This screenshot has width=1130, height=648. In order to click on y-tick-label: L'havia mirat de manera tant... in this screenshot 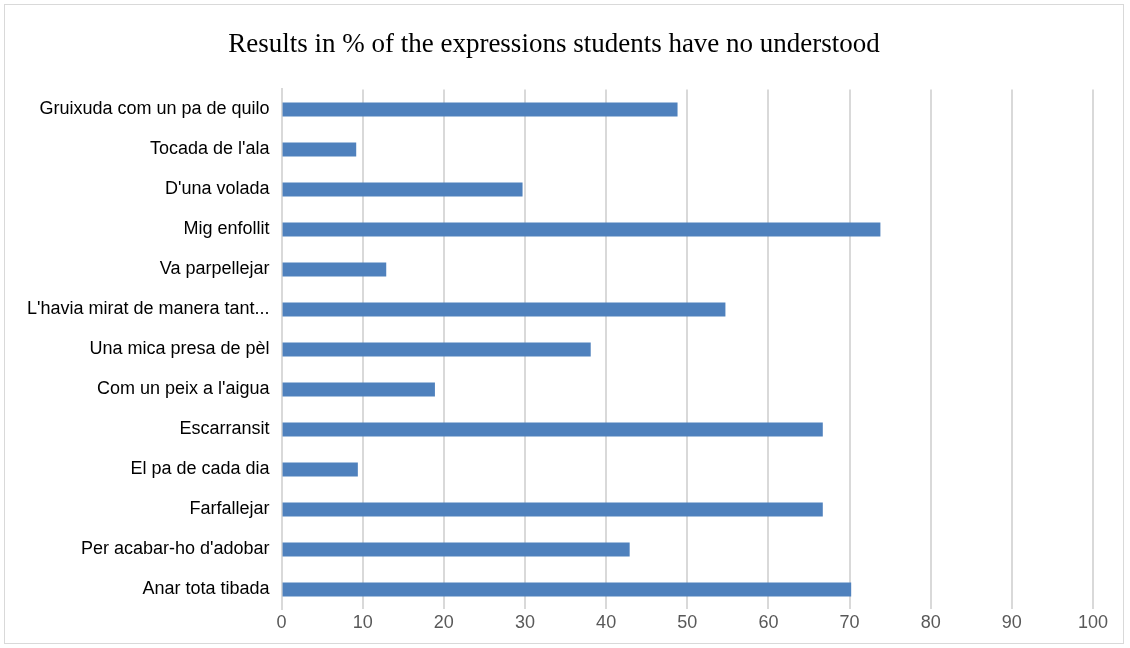, I will do `click(148, 308)`.